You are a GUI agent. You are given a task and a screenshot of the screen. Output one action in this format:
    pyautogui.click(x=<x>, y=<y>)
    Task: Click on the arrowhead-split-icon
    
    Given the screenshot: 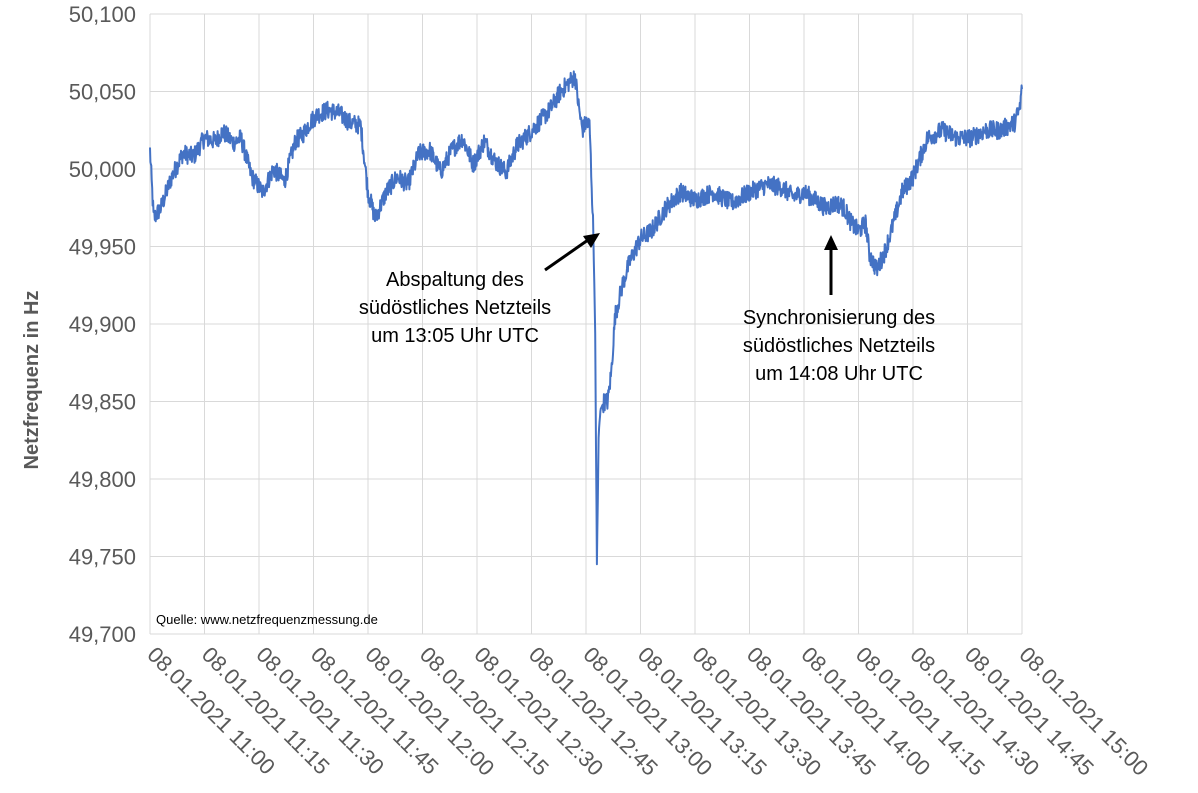 What is the action you would take?
    pyautogui.click(x=591, y=240)
    